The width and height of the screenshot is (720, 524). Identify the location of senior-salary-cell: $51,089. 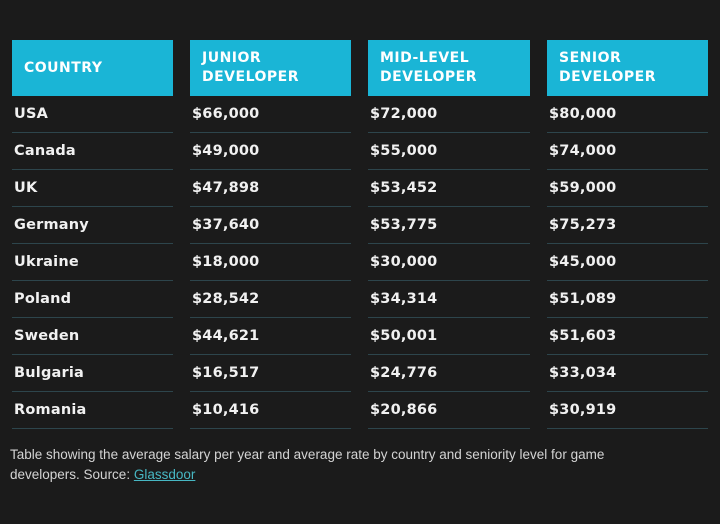
(627, 299).